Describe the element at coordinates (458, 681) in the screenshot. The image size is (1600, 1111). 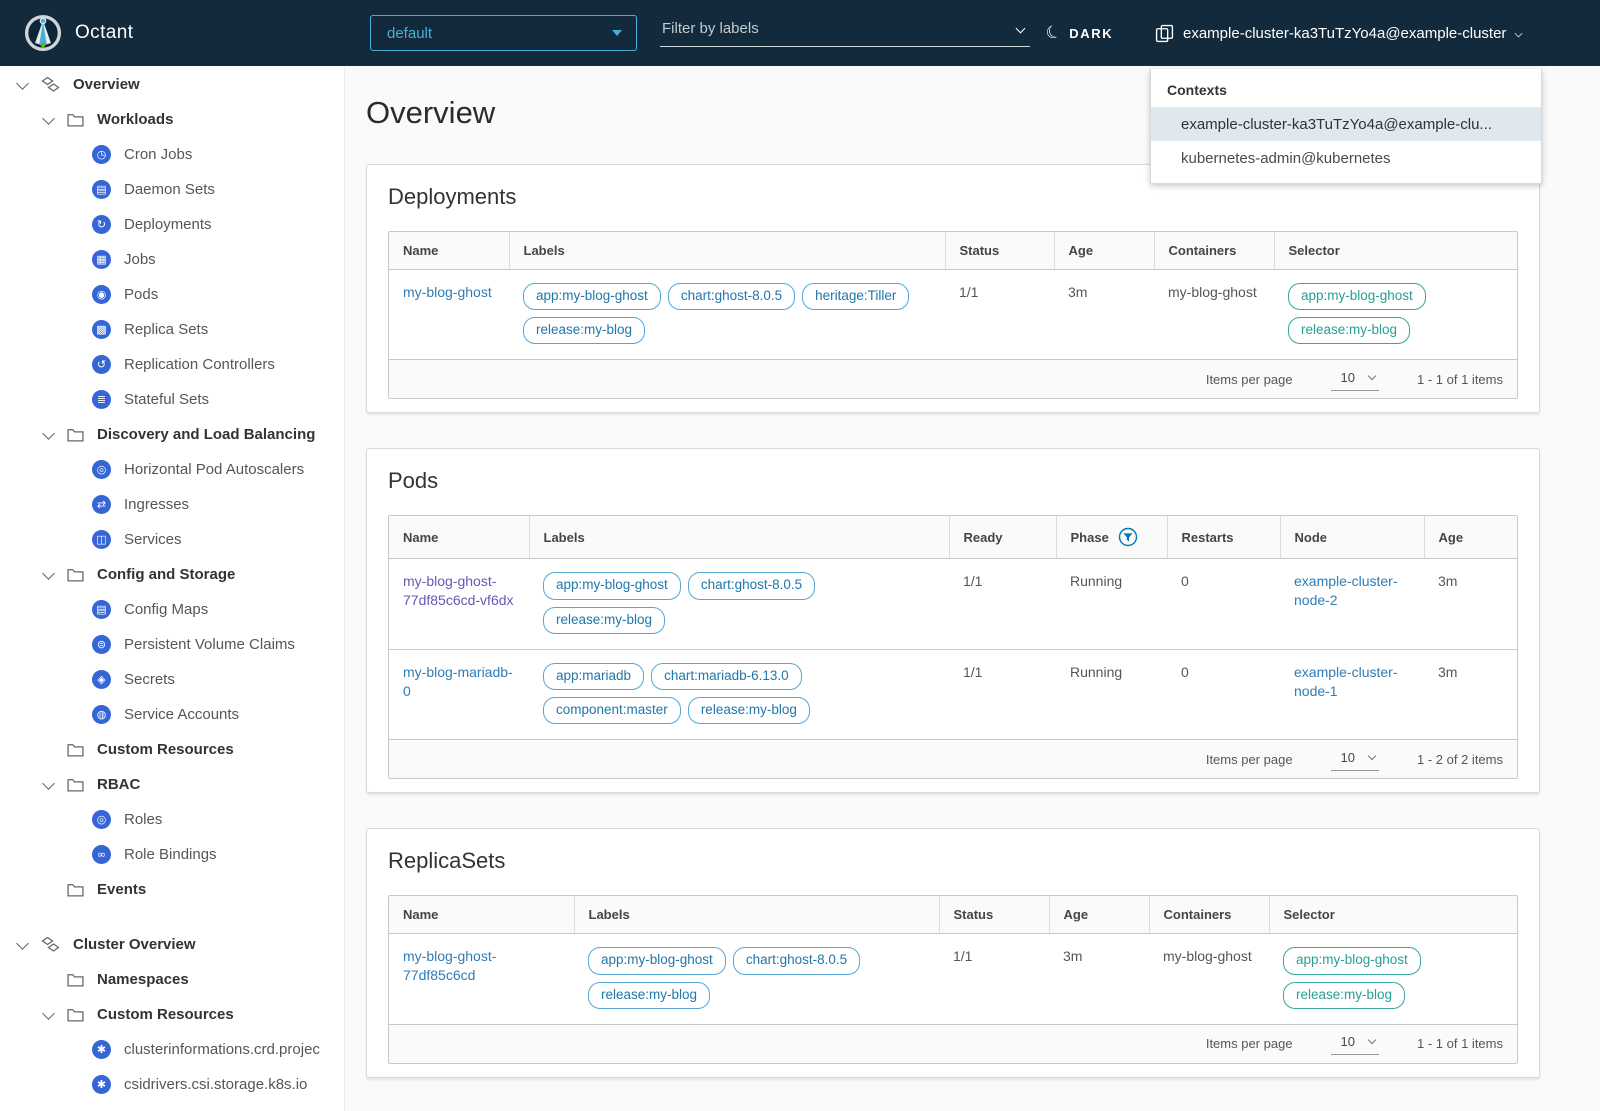
I see `pod-name-link: my-blog-mariadb-0` at that location.